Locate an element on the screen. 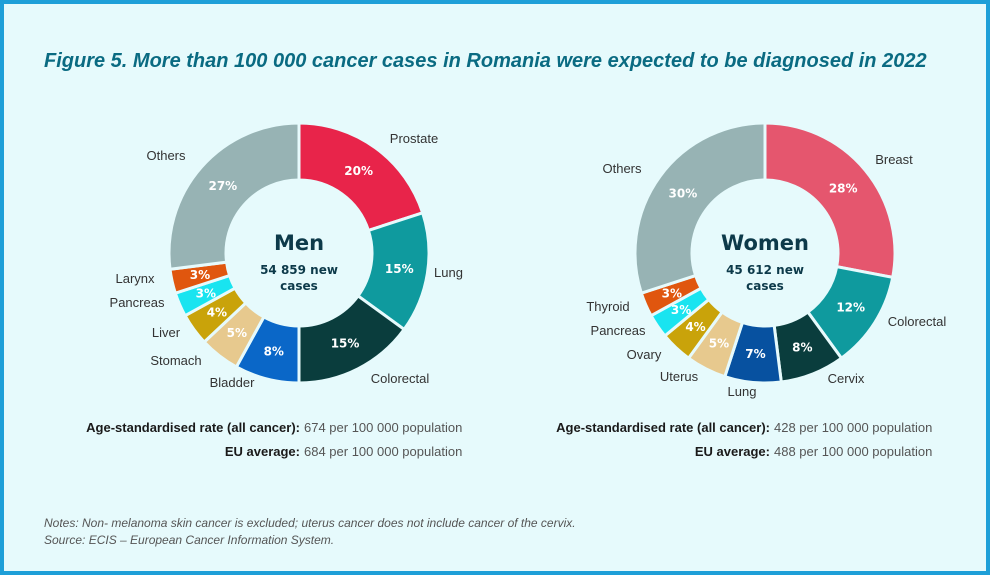  women-label-pancreas: Pancreas is located at coordinates (618, 330).